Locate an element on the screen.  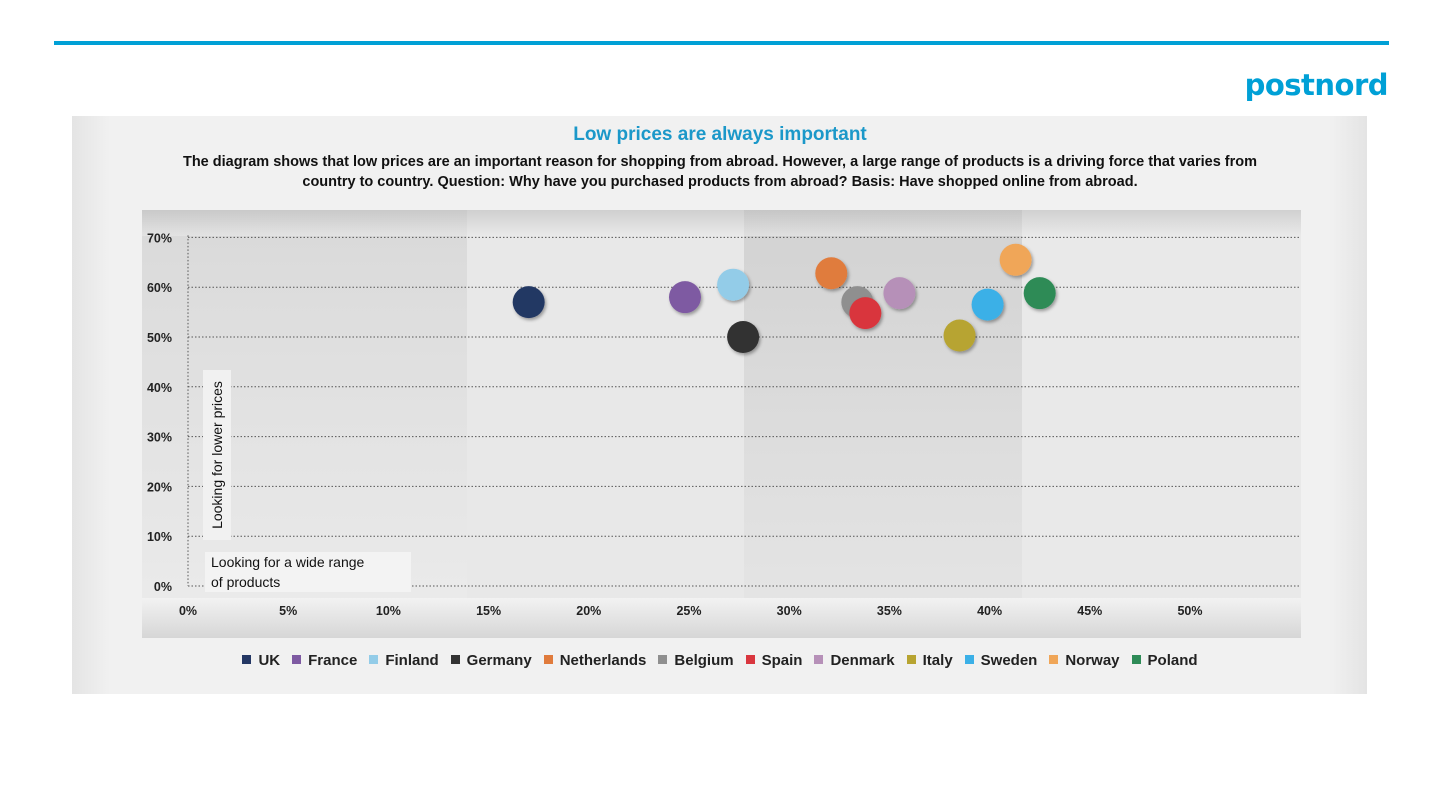
data-point-finland is located at coordinates (733, 284).